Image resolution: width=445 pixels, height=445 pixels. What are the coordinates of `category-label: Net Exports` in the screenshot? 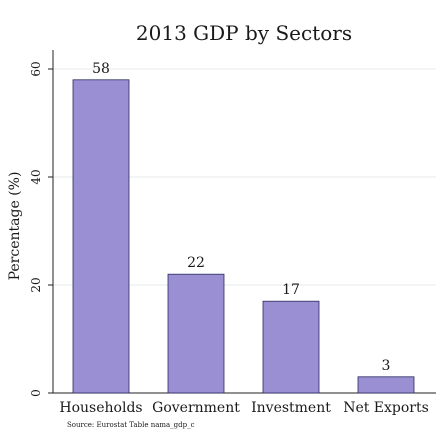 It's located at (386, 408).